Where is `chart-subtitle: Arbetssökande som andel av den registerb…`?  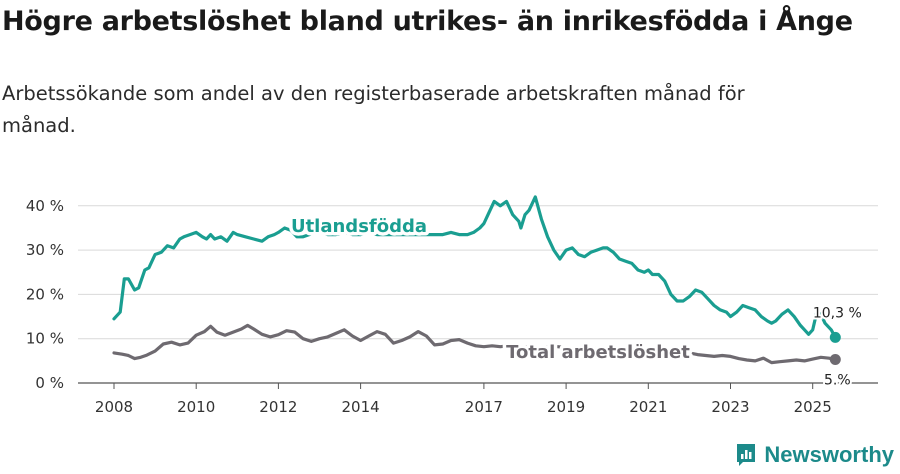
chart-subtitle: Arbetssökande som andel av den registerb… is located at coordinates (373, 109).